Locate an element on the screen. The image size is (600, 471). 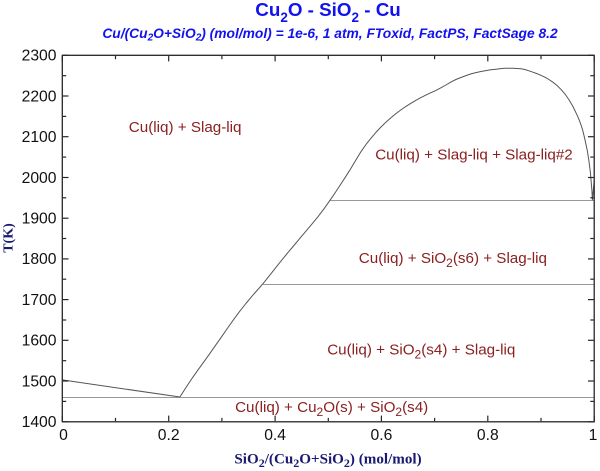
svg-text: 1500 is located at coordinates (39, 381).